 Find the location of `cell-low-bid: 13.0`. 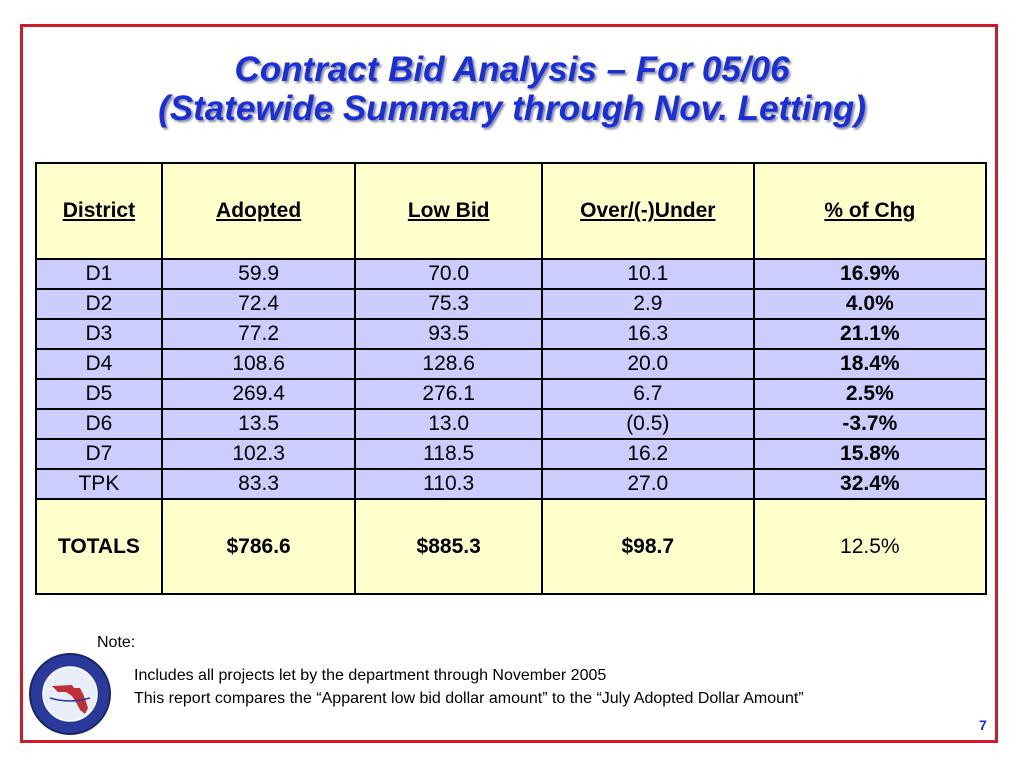

cell-low-bid: 13.0 is located at coordinates (448, 424).